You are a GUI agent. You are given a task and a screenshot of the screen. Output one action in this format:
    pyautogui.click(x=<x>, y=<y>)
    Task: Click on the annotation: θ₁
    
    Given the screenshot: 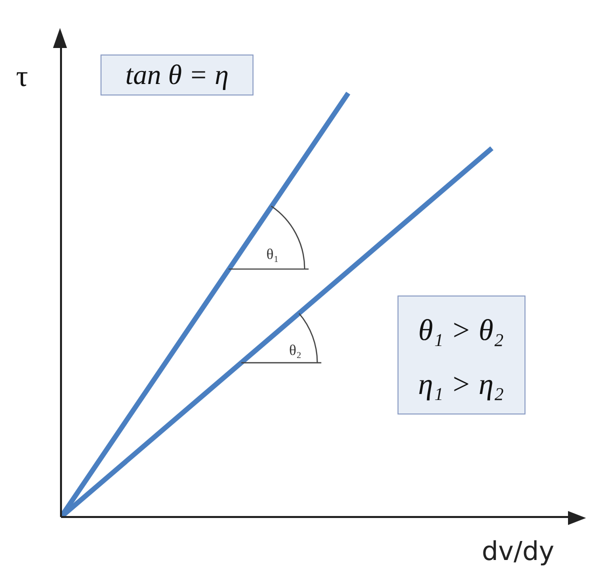 What is the action you would take?
    pyautogui.click(x=272, y=255)
    